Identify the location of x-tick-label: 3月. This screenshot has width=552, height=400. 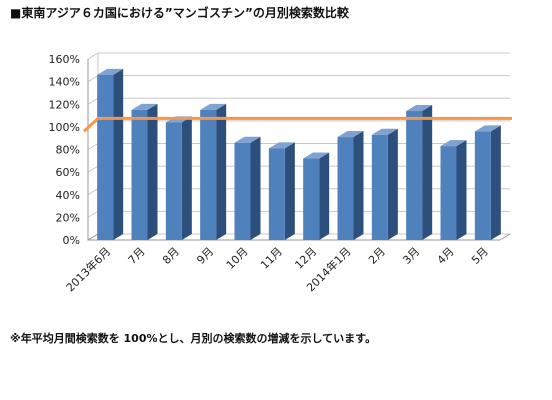
(411, 256).